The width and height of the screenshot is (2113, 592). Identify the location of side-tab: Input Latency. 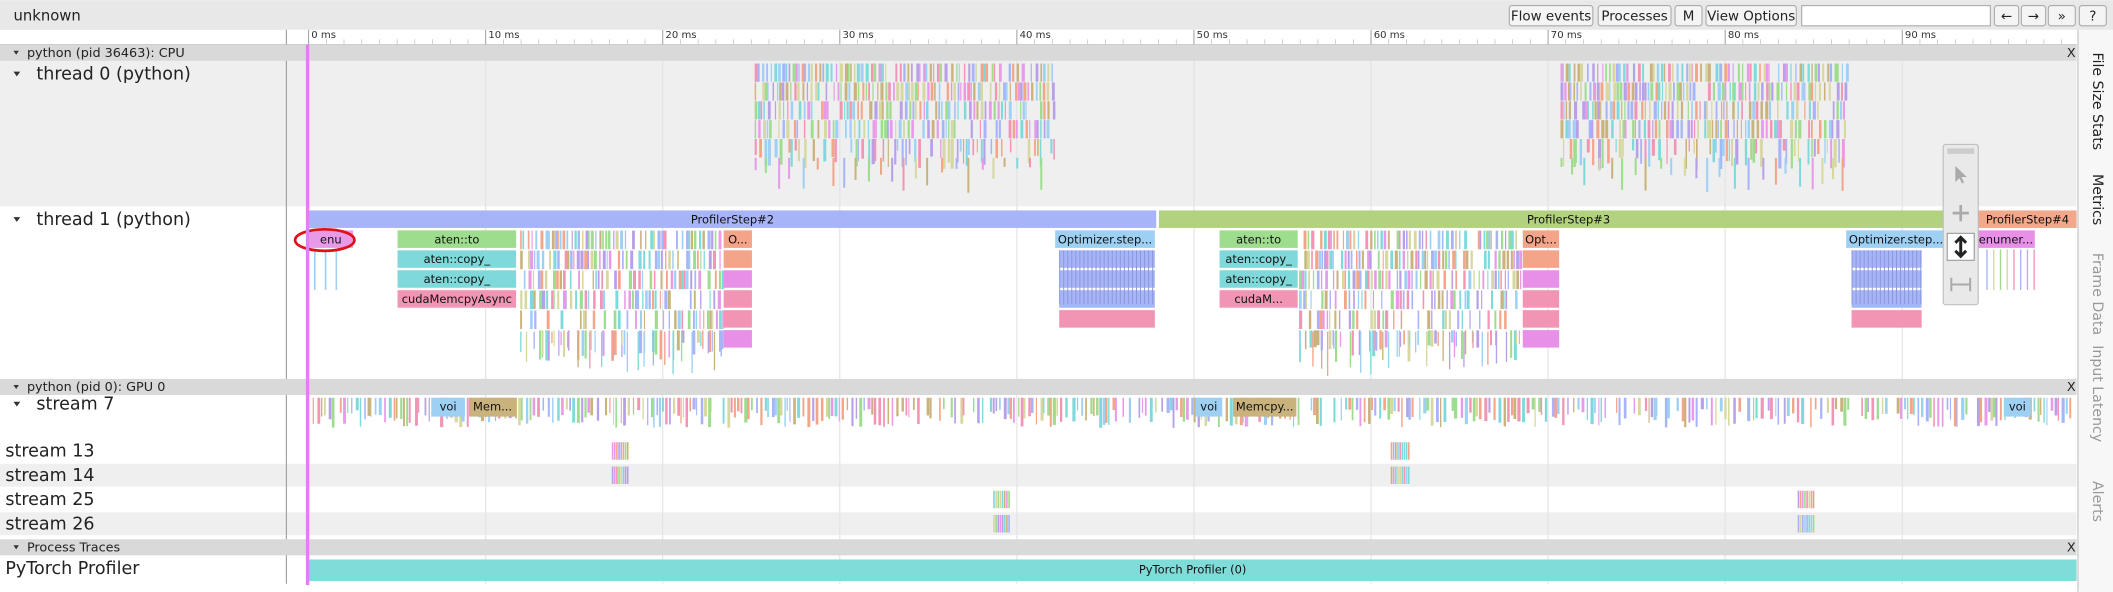
(2097, 393).